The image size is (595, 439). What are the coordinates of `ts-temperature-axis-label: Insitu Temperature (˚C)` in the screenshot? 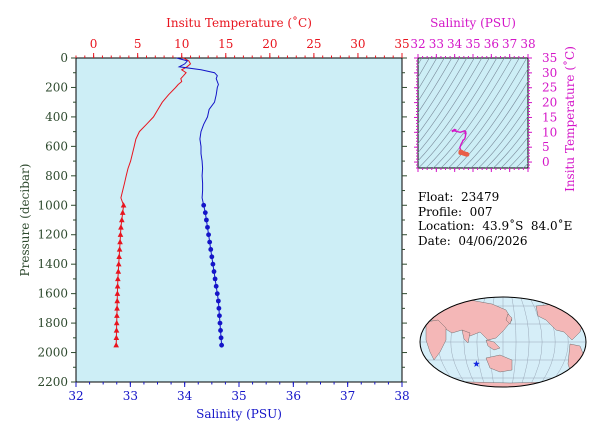 It's located at (569, 119).